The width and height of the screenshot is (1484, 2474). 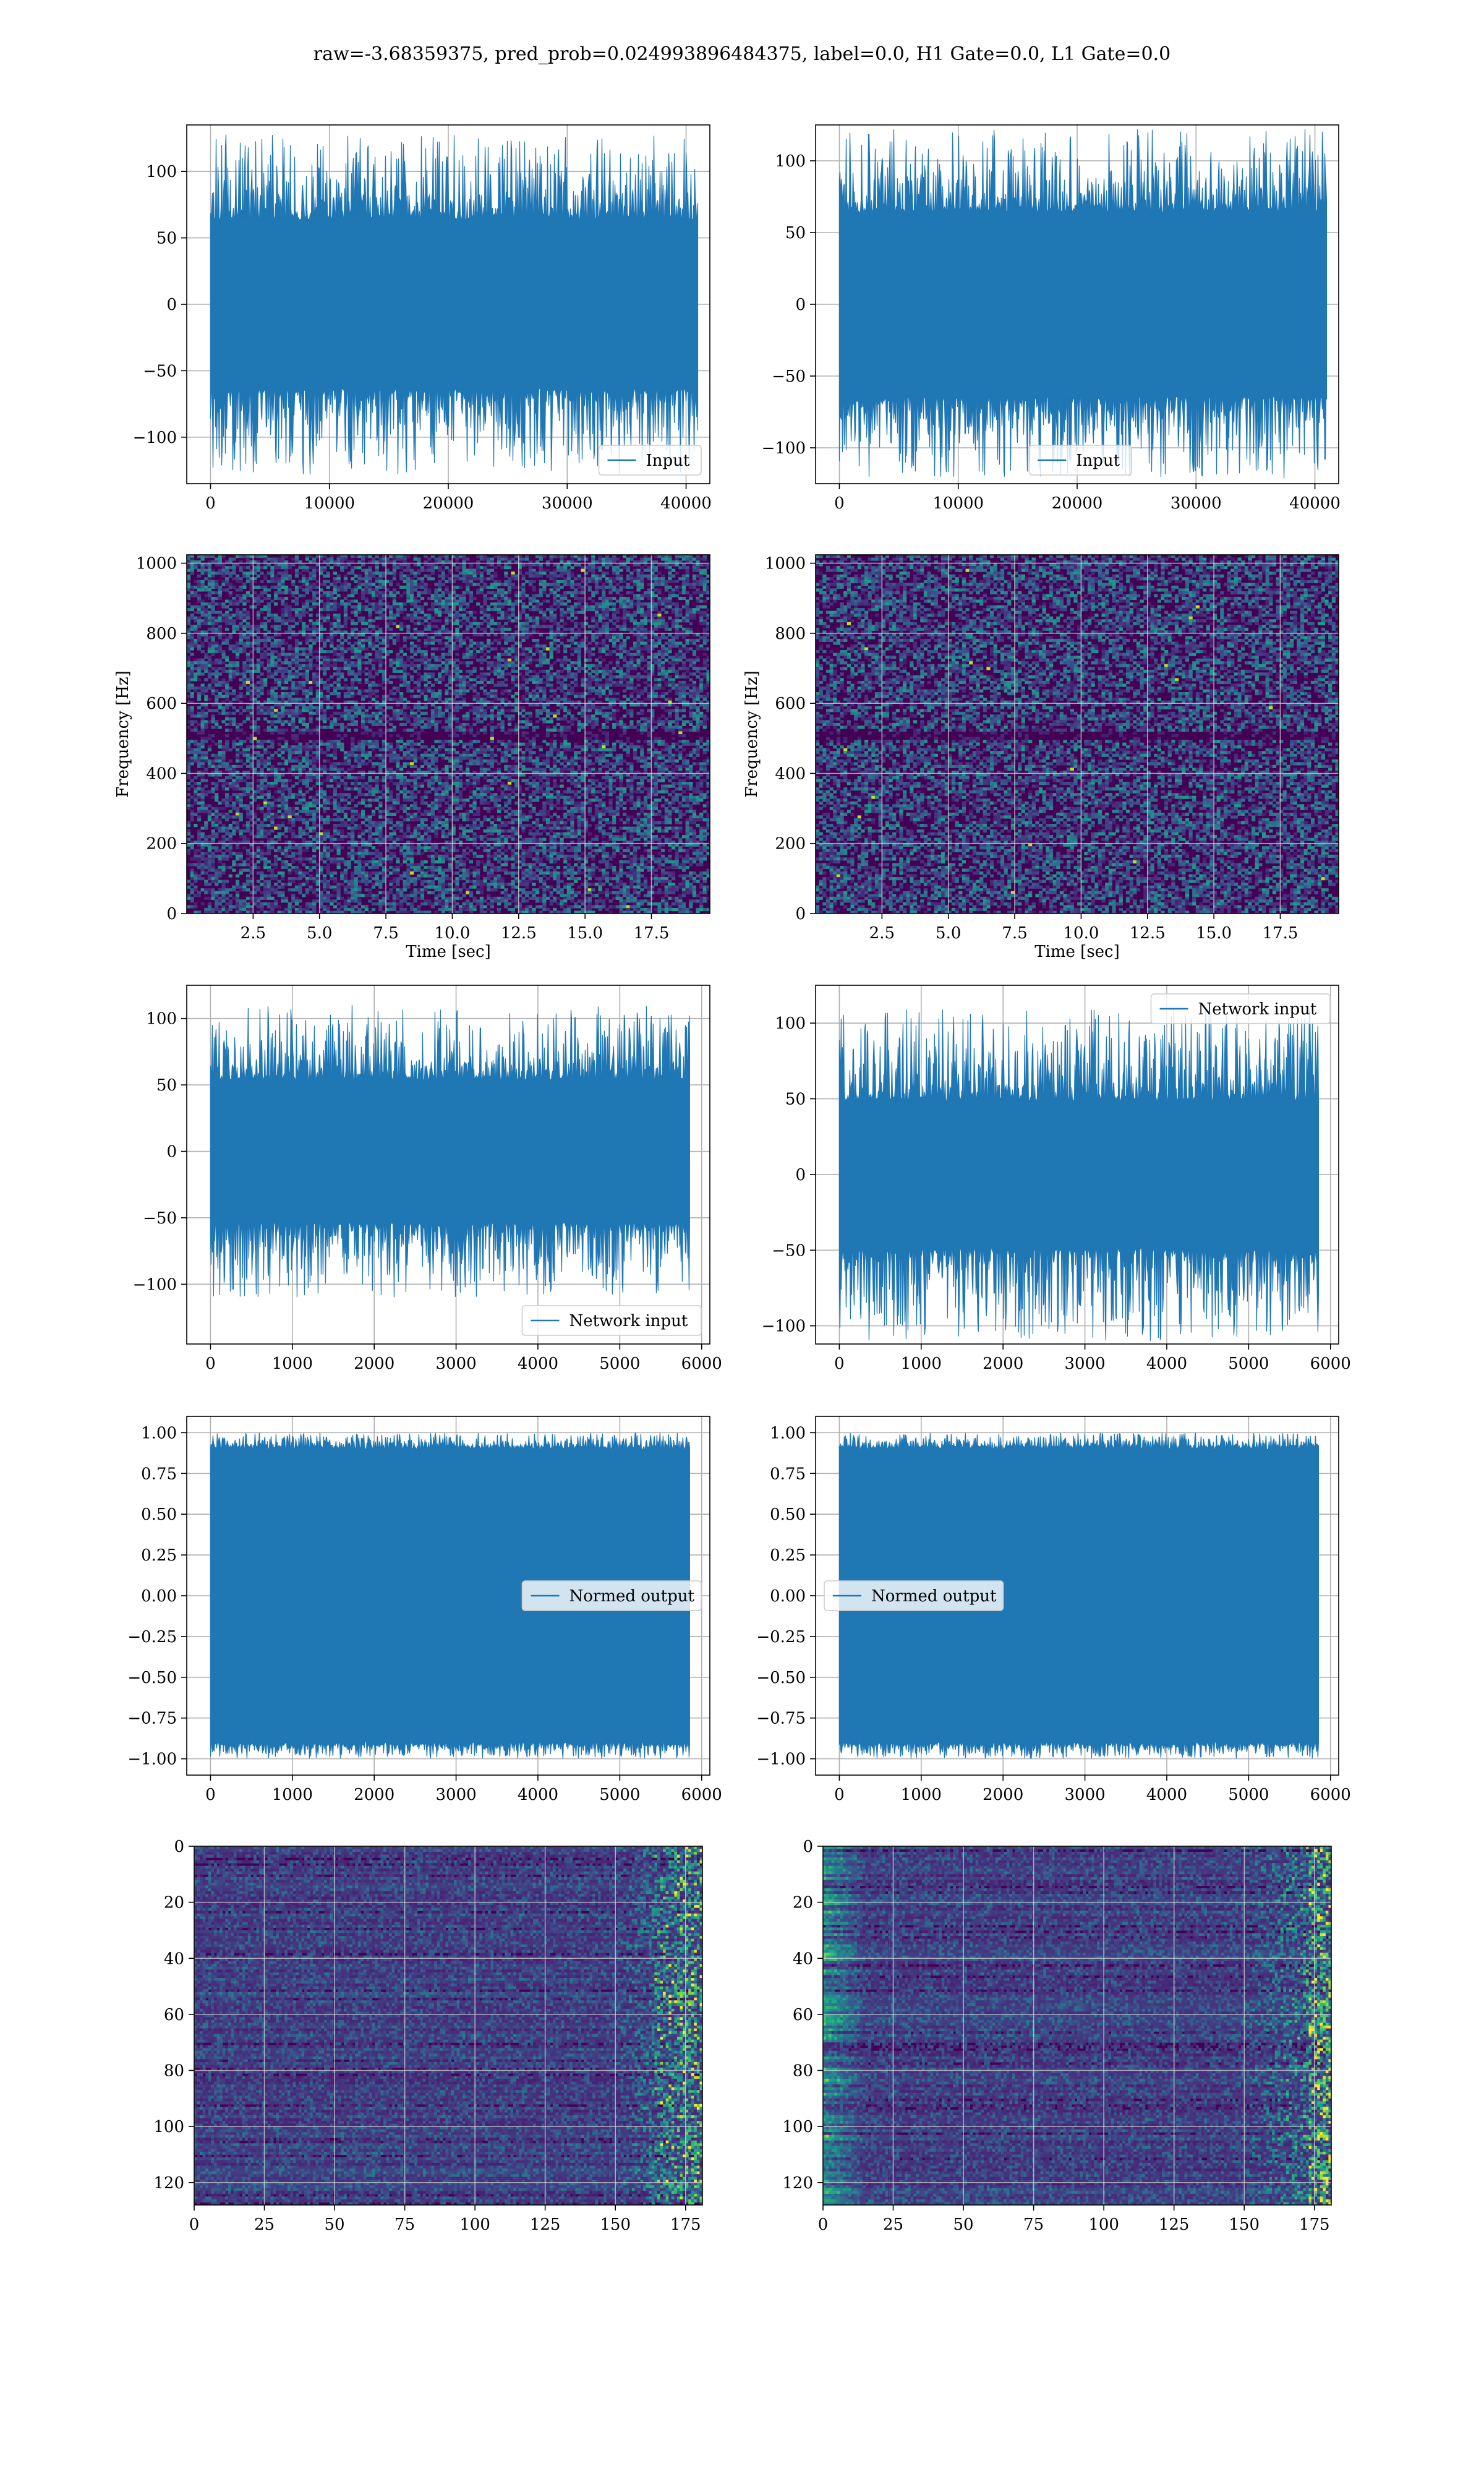 I want to click on input-l1-ytick-label: 50, so click(x=795, y=233).